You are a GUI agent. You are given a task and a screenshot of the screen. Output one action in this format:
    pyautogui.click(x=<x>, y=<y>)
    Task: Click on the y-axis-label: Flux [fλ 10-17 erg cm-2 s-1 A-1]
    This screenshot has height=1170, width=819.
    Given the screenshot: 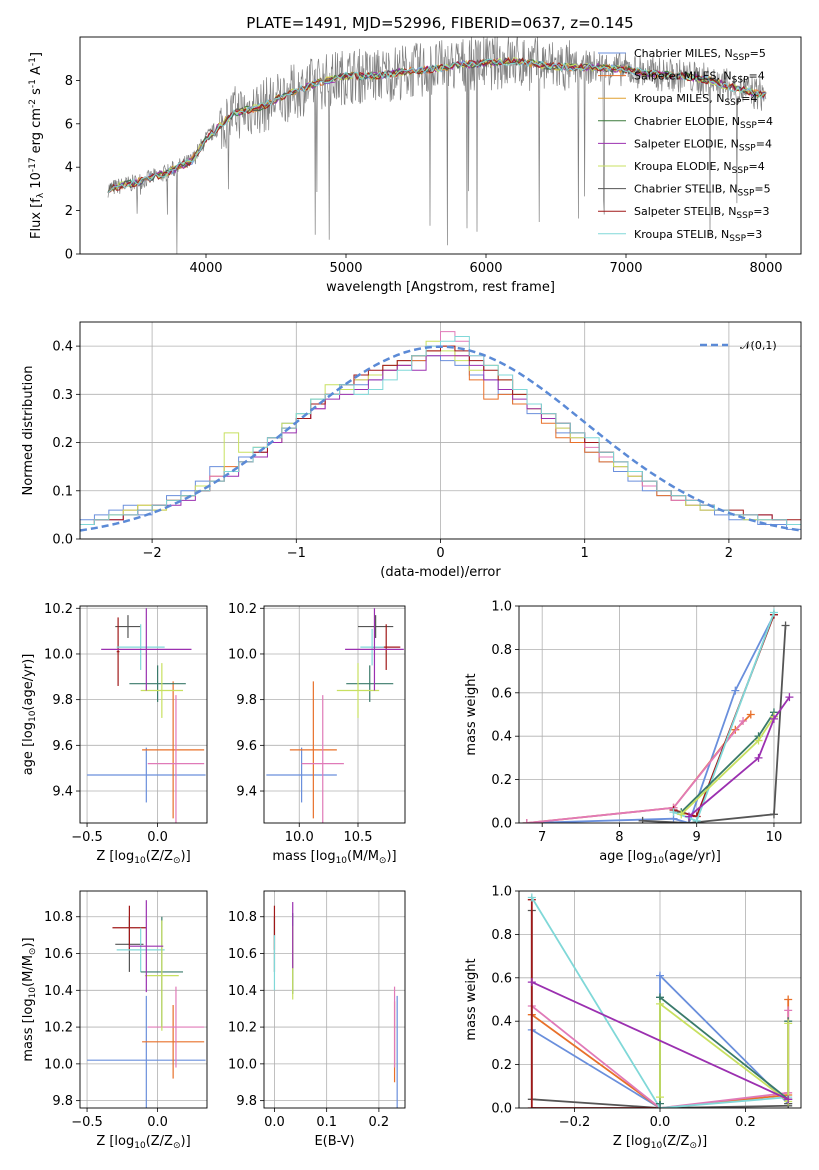 What is the action you would take?
    pyautogui.click(x=37, y=145)
    